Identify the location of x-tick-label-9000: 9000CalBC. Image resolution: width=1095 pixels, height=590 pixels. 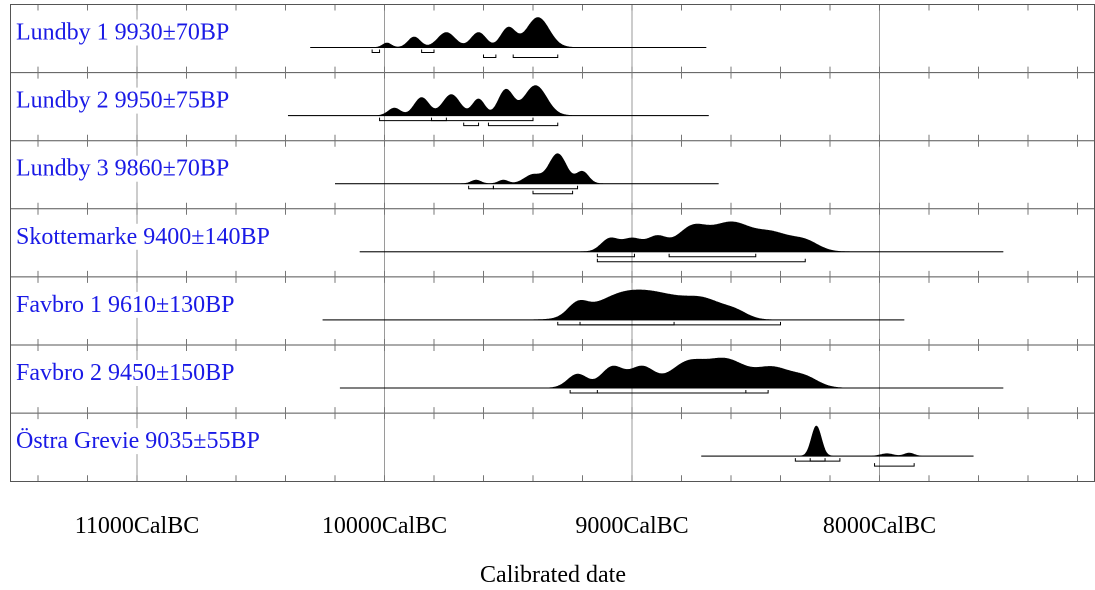
(631, 526).